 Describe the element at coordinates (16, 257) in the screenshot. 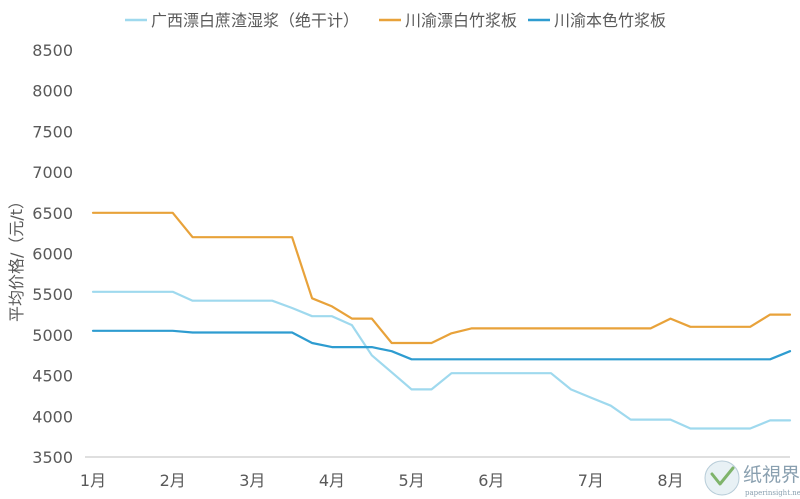

I see `y-axis-label: 平均价格/（元/t）` at that location.